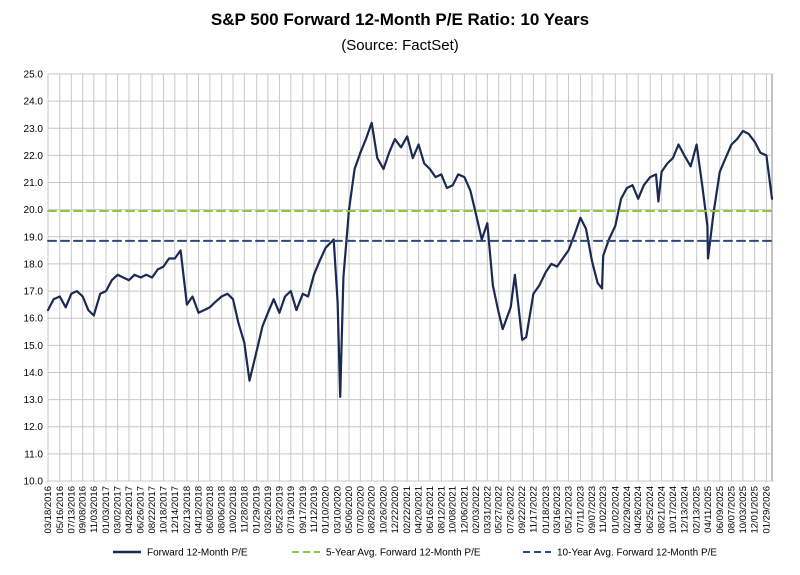 Image resolution: width=800 pixels, height=575 pixels. I want to click on y-tick-label: 22.0, so click(34, 156).